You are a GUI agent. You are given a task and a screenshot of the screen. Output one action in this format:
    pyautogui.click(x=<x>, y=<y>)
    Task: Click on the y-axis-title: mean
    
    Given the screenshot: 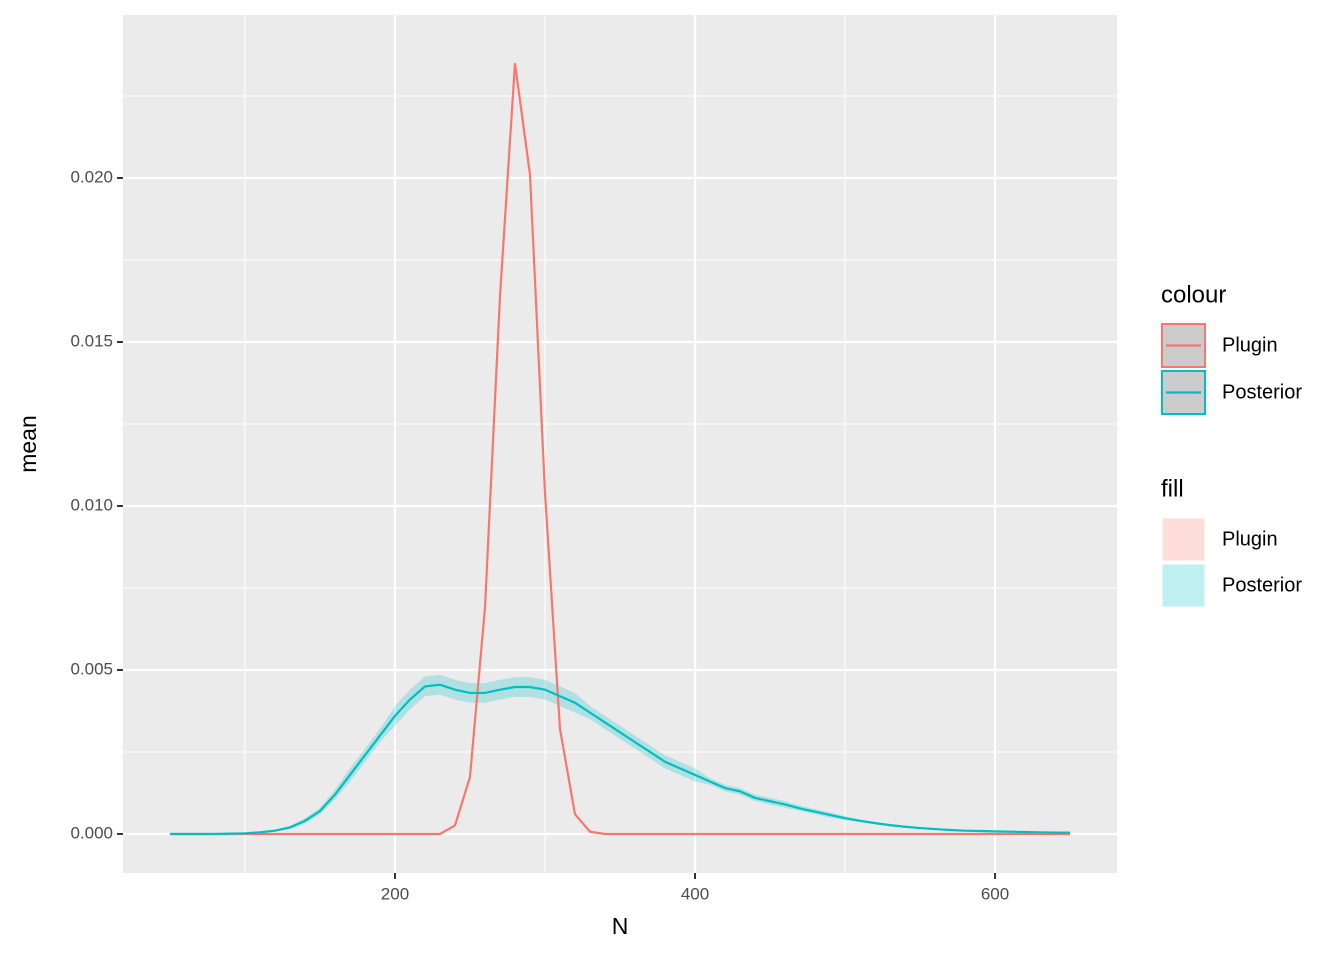 What is the action you would take?
    pyautogui.click(x=28, y=444)
    